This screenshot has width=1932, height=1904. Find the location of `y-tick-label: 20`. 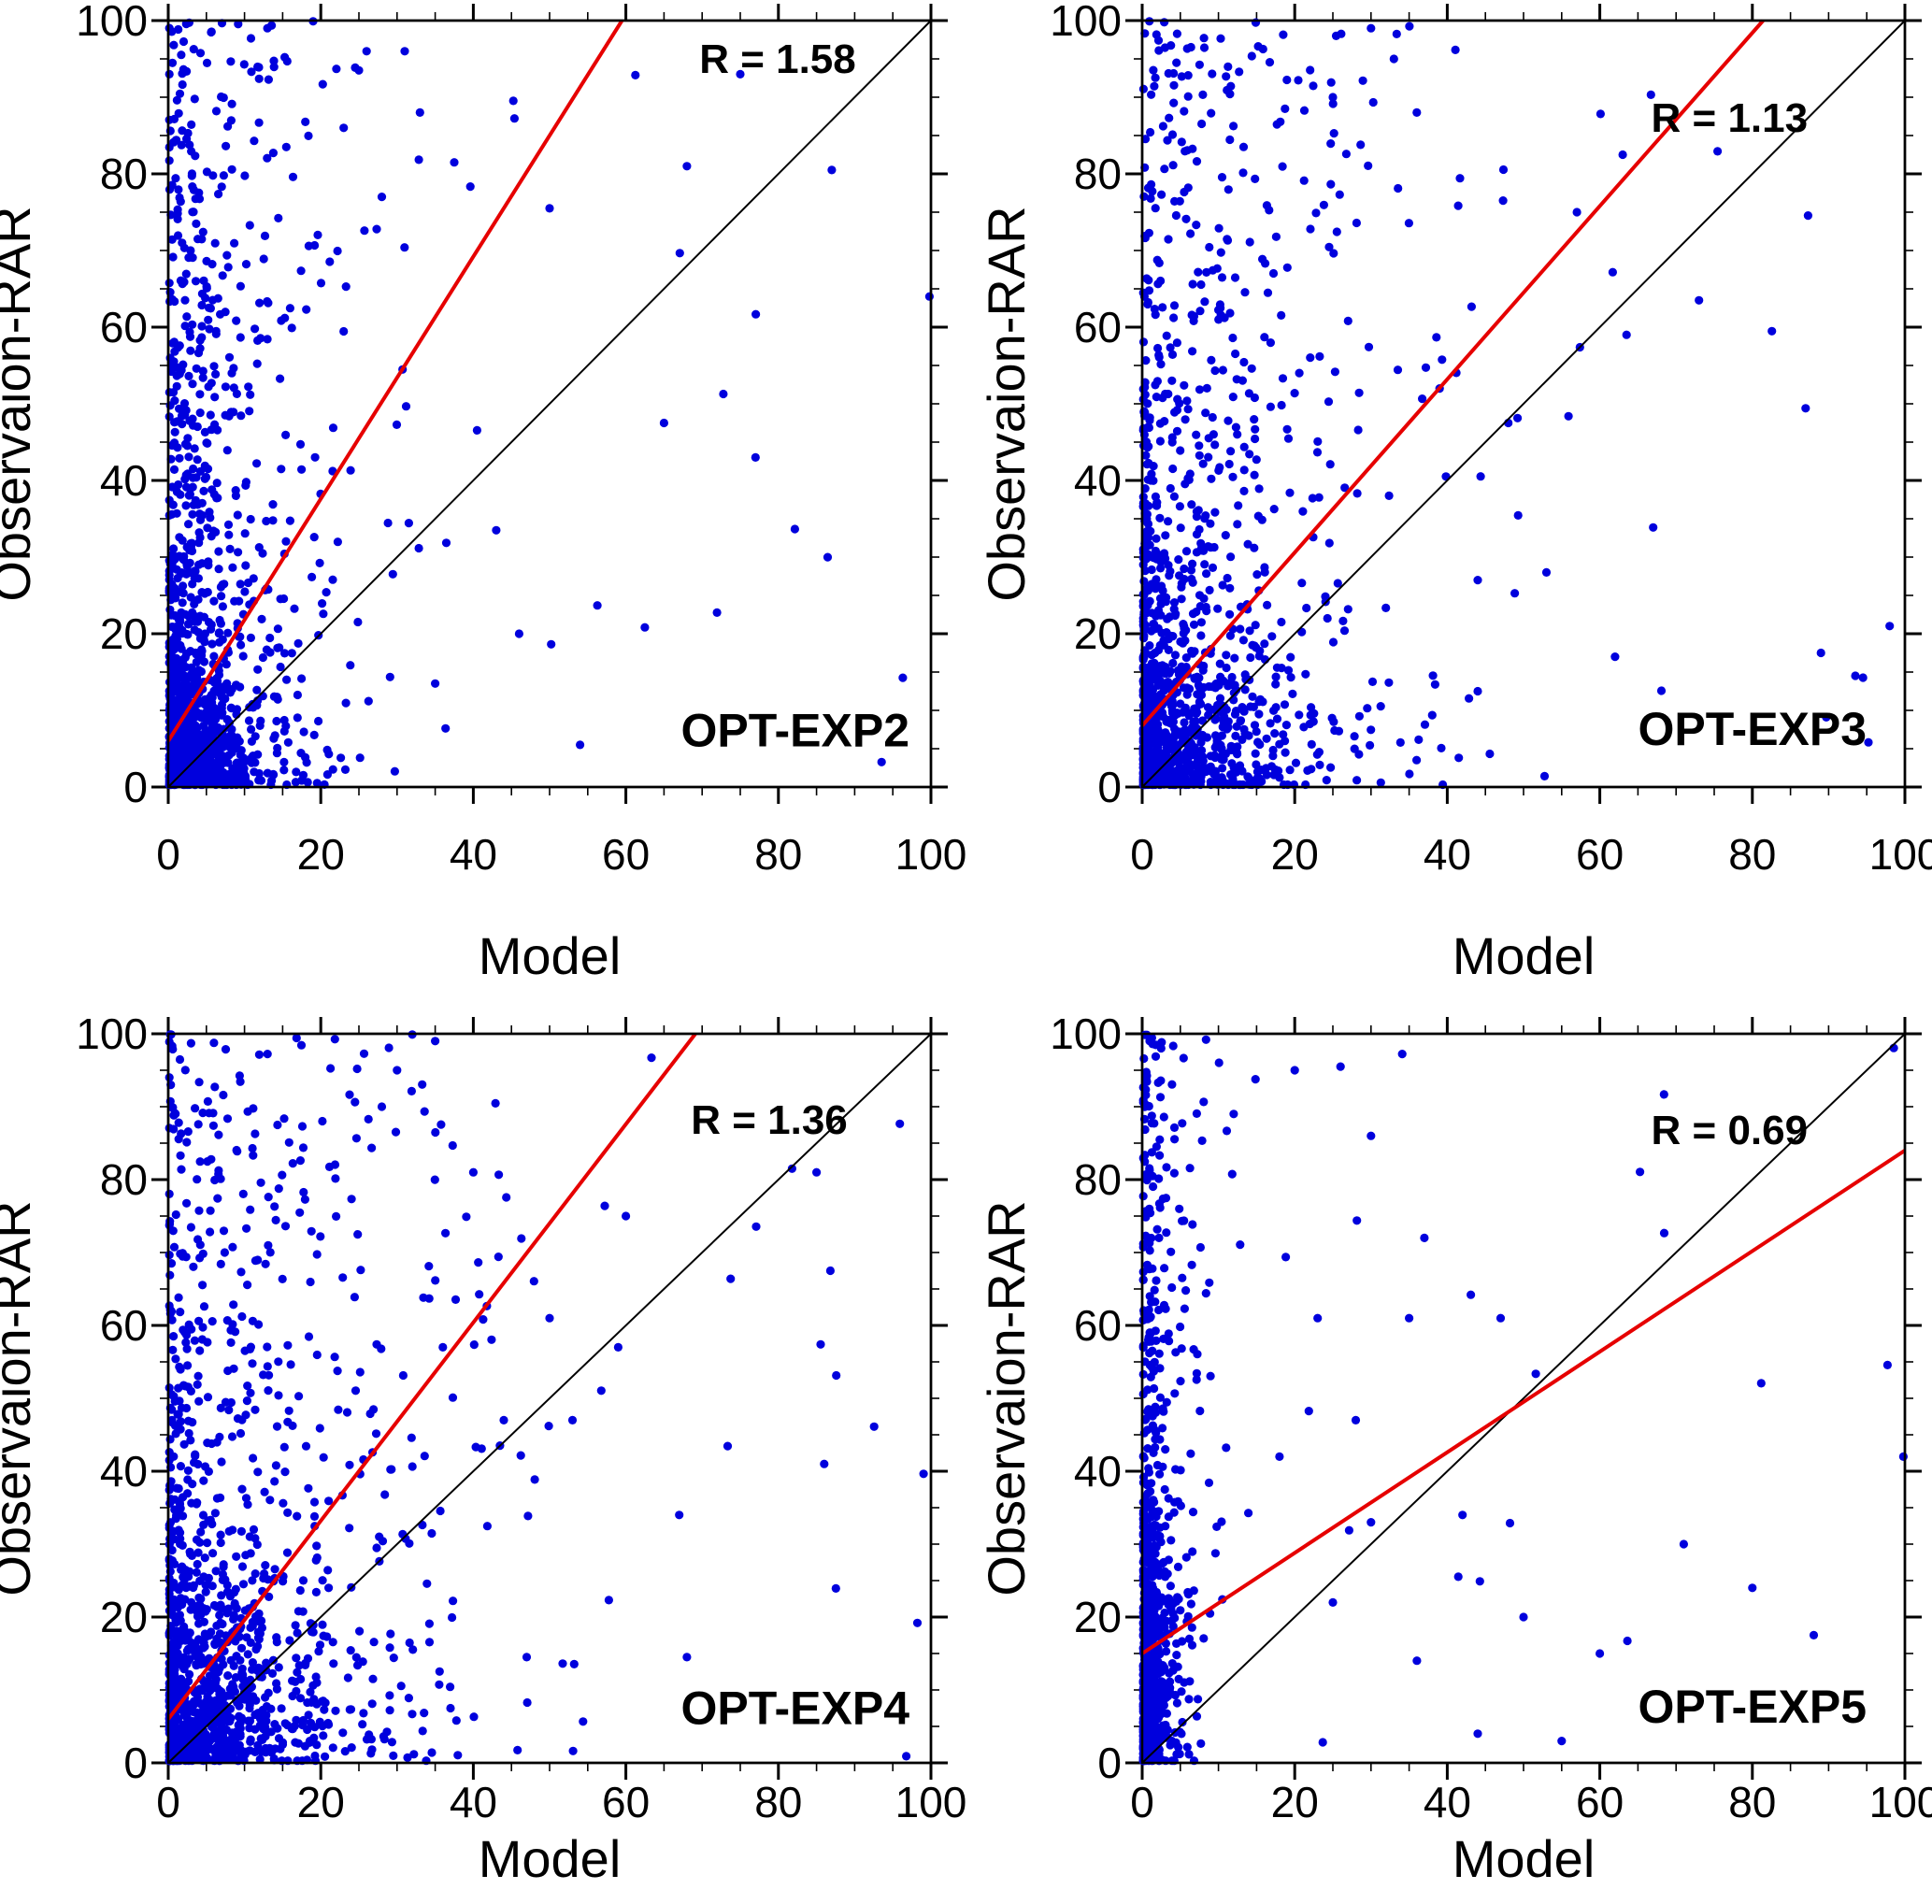

y-tick-label: 20 is located at coordinates (1098, 1617).